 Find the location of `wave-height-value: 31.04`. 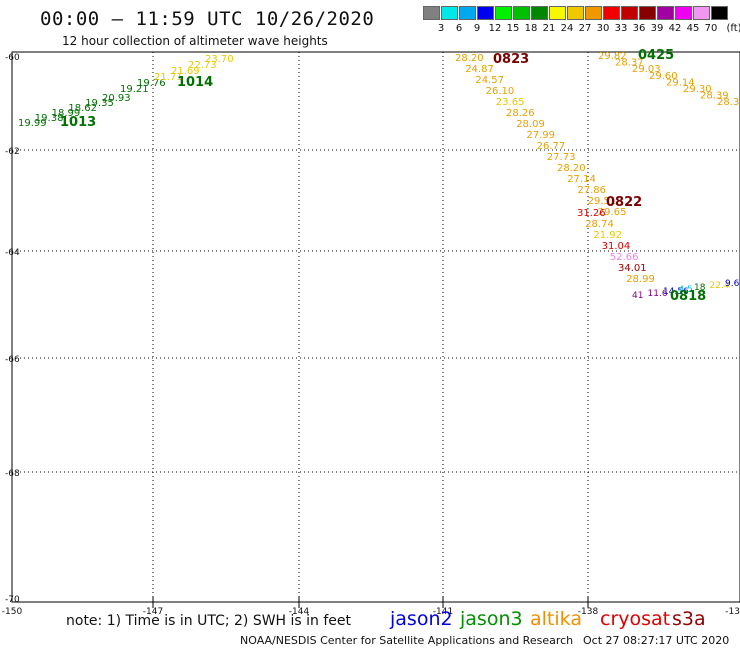

wave-height-value: 31.04 is located at coordinates (616, 246).